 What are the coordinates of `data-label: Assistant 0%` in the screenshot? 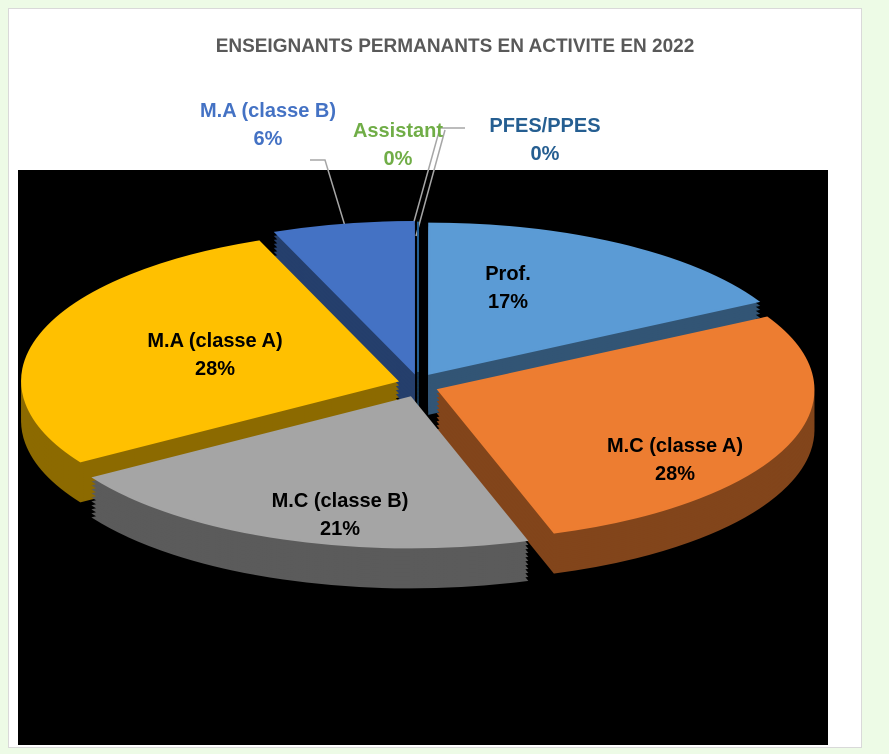 It's located at (398, 145).